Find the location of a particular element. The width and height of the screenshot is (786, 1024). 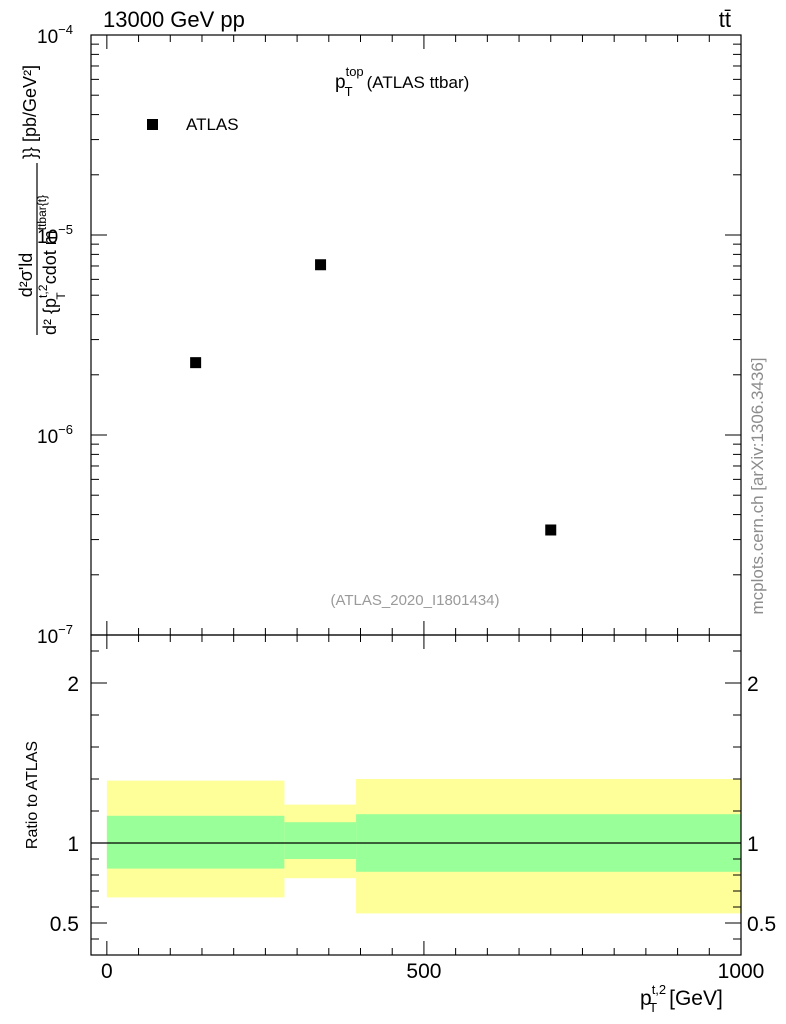

x-tick-label: 500 is located at coordinates (423, 971).